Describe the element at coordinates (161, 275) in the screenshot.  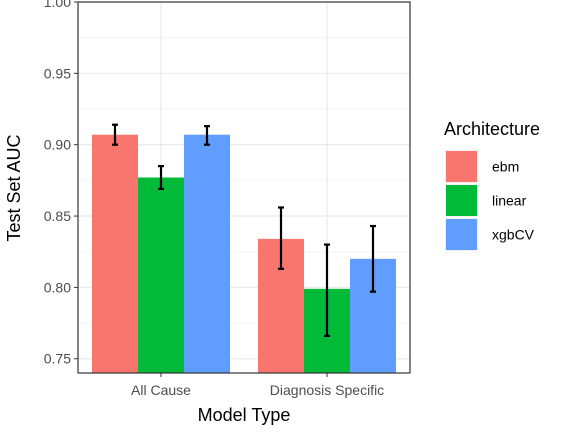
I see `bar-linear` at that location.